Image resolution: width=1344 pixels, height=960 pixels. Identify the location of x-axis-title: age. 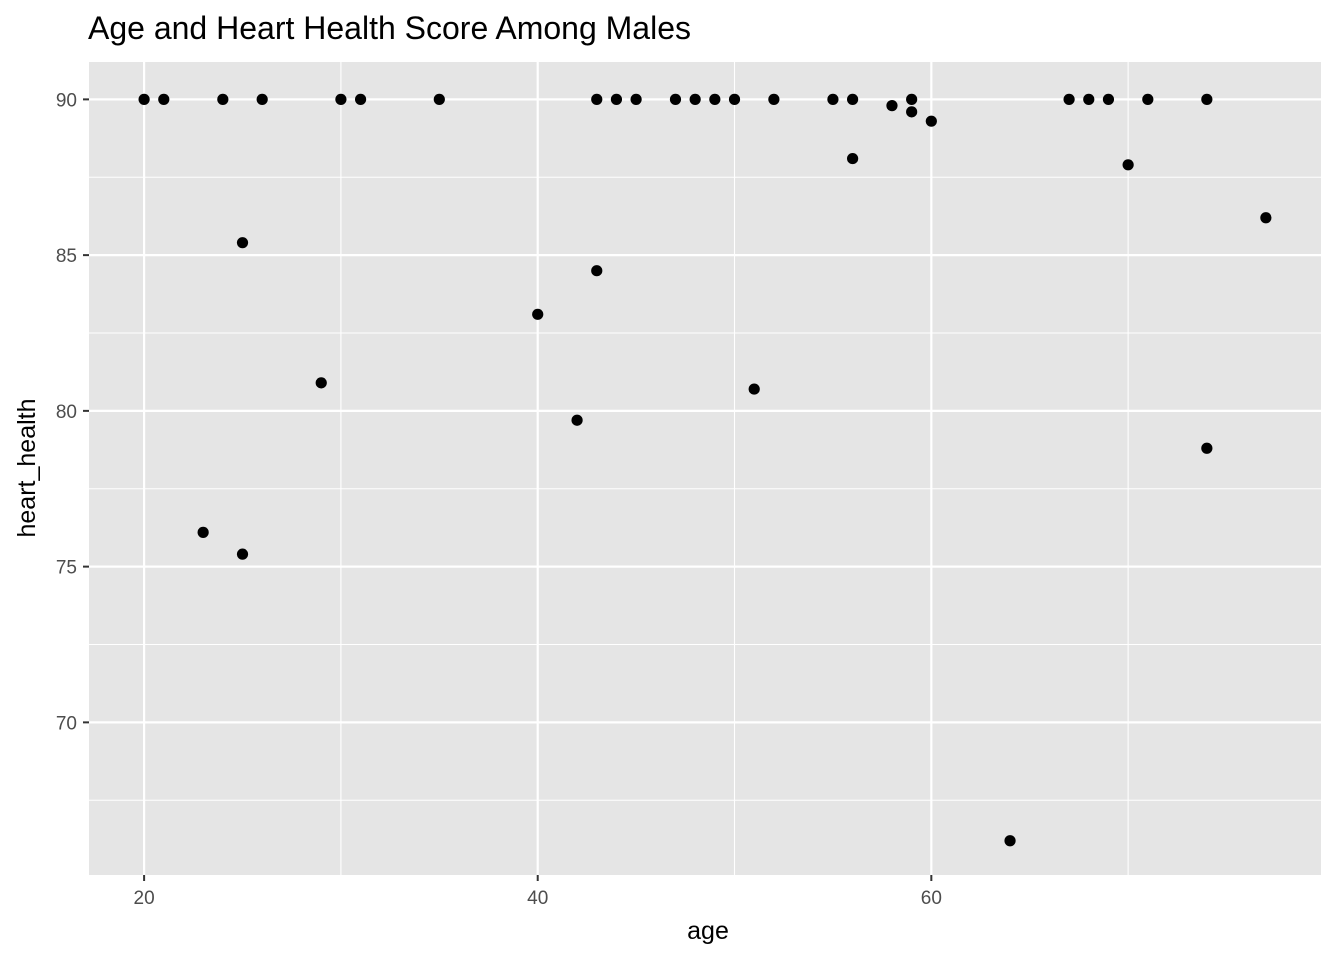
(708, 931).